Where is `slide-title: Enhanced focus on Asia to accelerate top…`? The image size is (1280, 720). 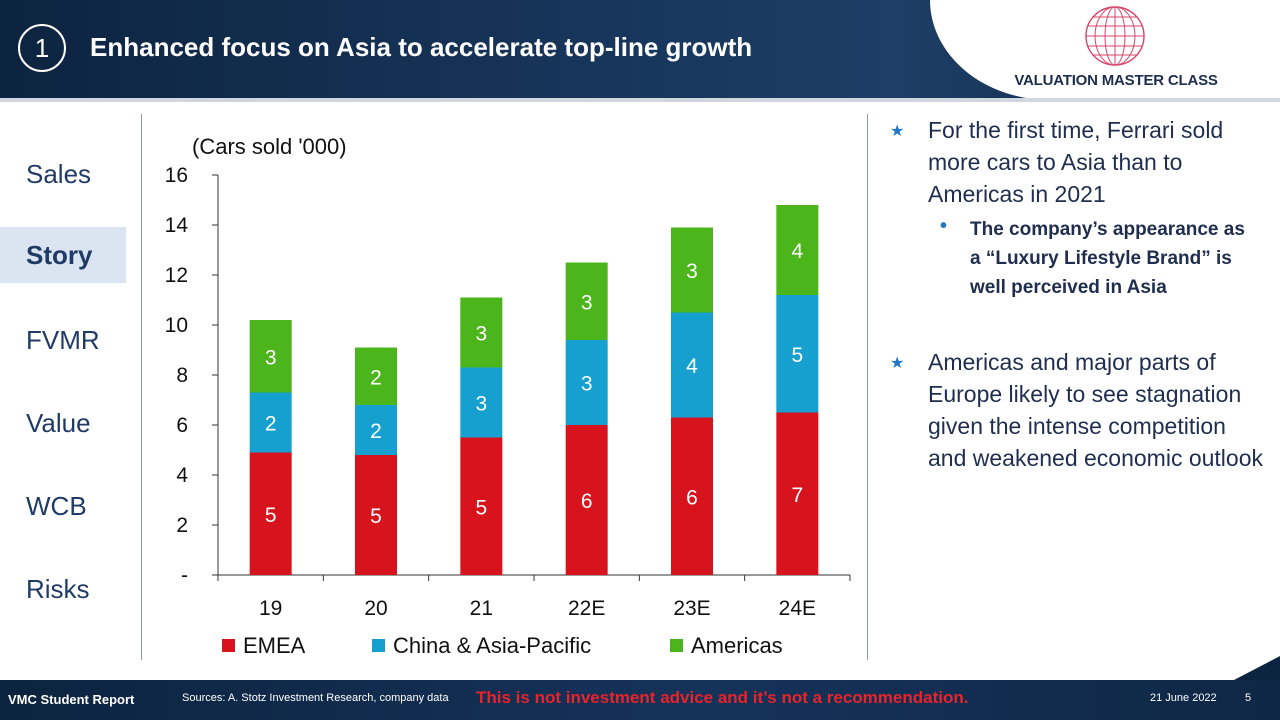 slide-title: Enhanced focus on Asia to accelerate top… is located at coordinates (421, 47).